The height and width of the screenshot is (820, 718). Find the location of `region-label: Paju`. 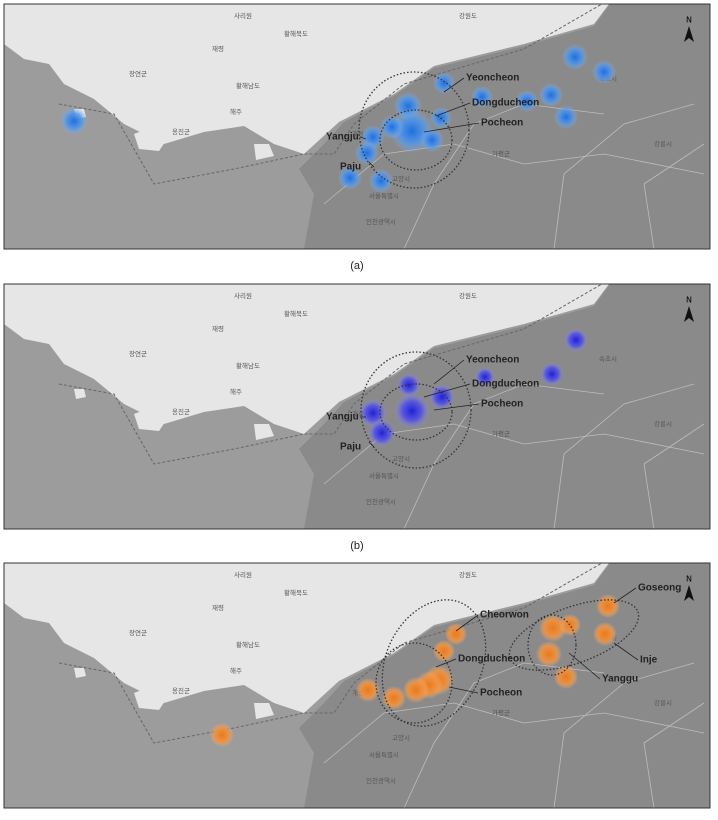

region-label: Paju is located at coordinates (350, 447).